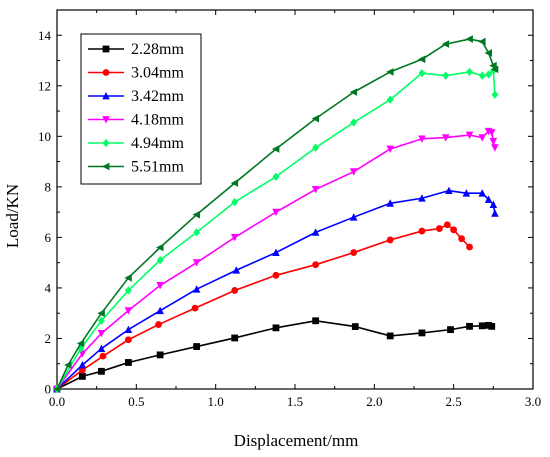 The height and width of the screenshot is (457, 550). What do you see at coordinates (157, 73) in the screenshot?
I see `legend-label: 3.04mm` at bounding box center [157, 73].